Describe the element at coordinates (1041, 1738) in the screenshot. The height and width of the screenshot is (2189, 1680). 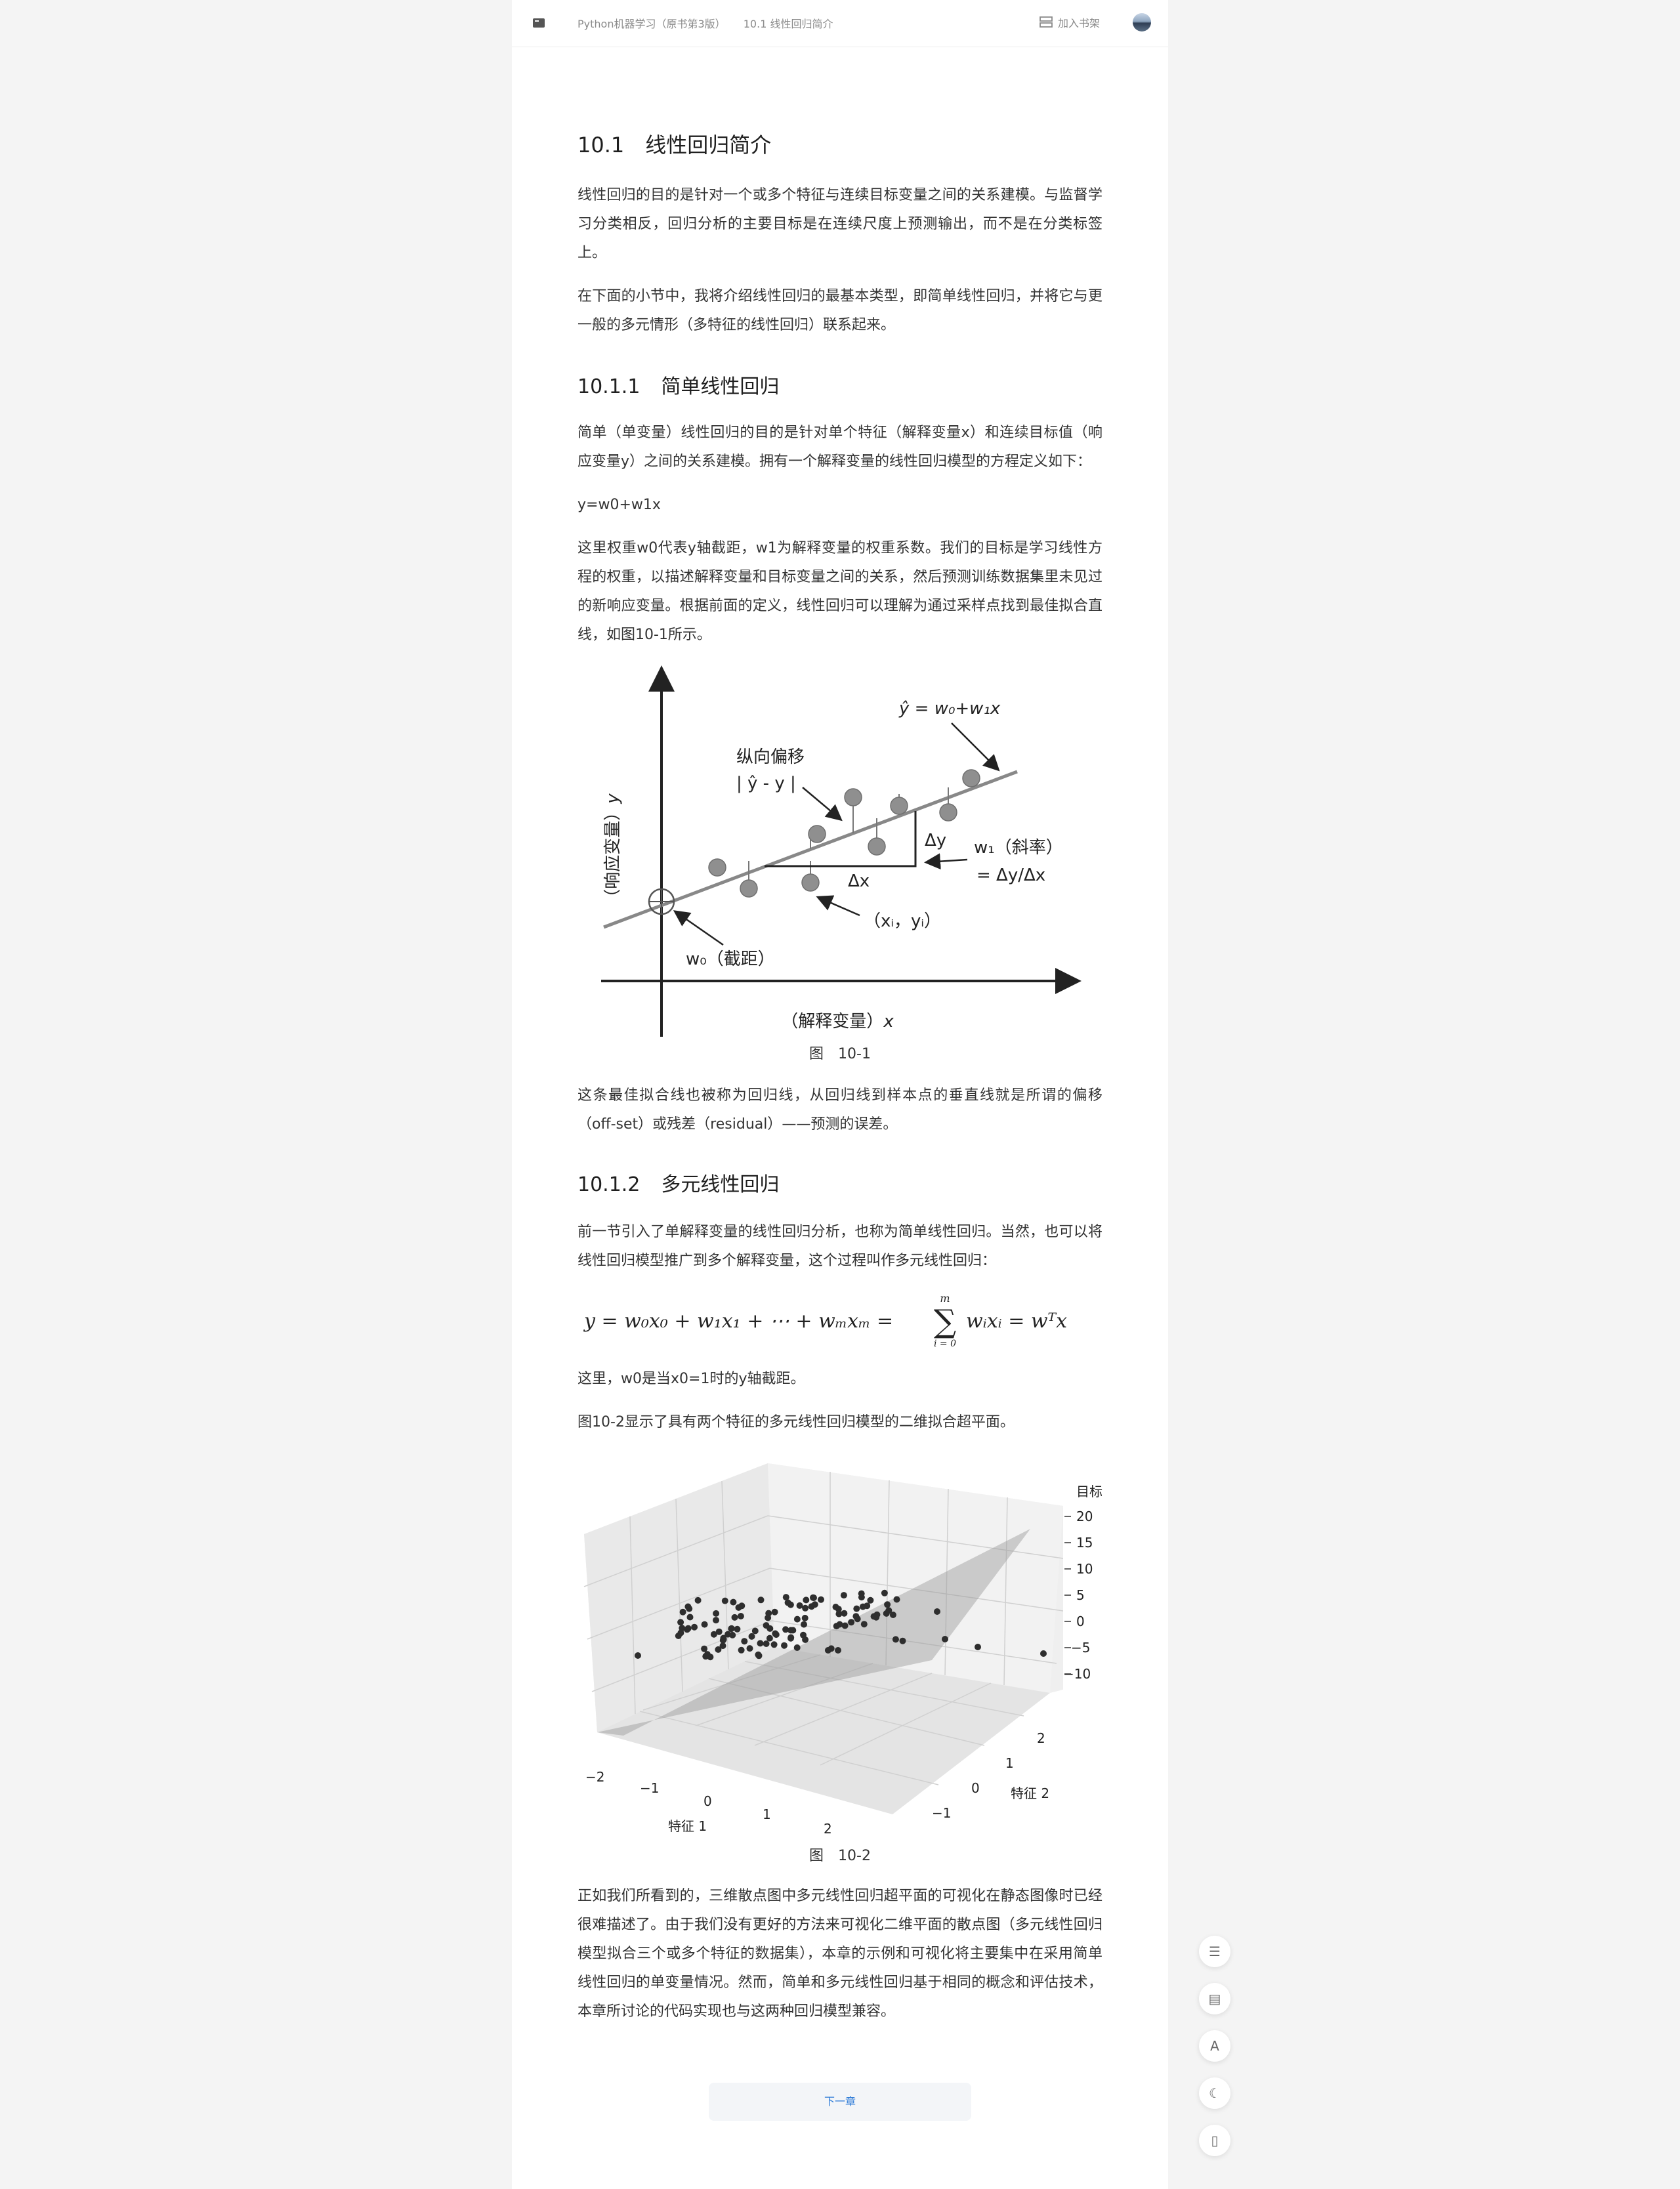
I see `y-tick: 2` at that location.